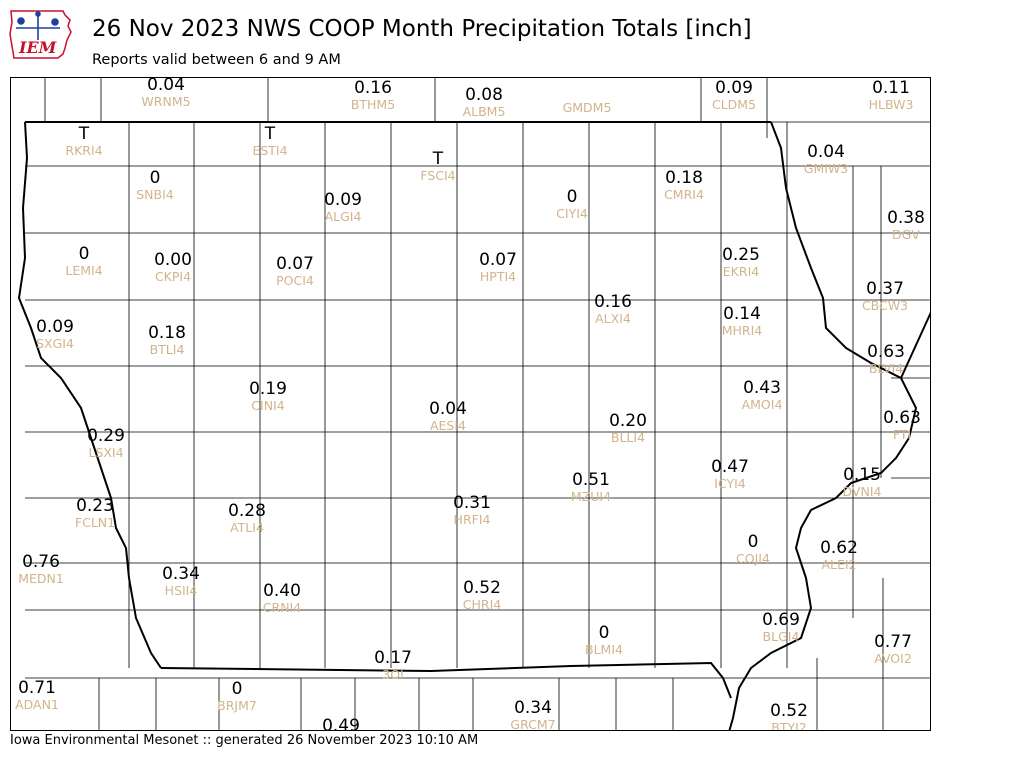 The image size is (1024, 768). I want to click on precip-value: 0.62, so click(839, 548).